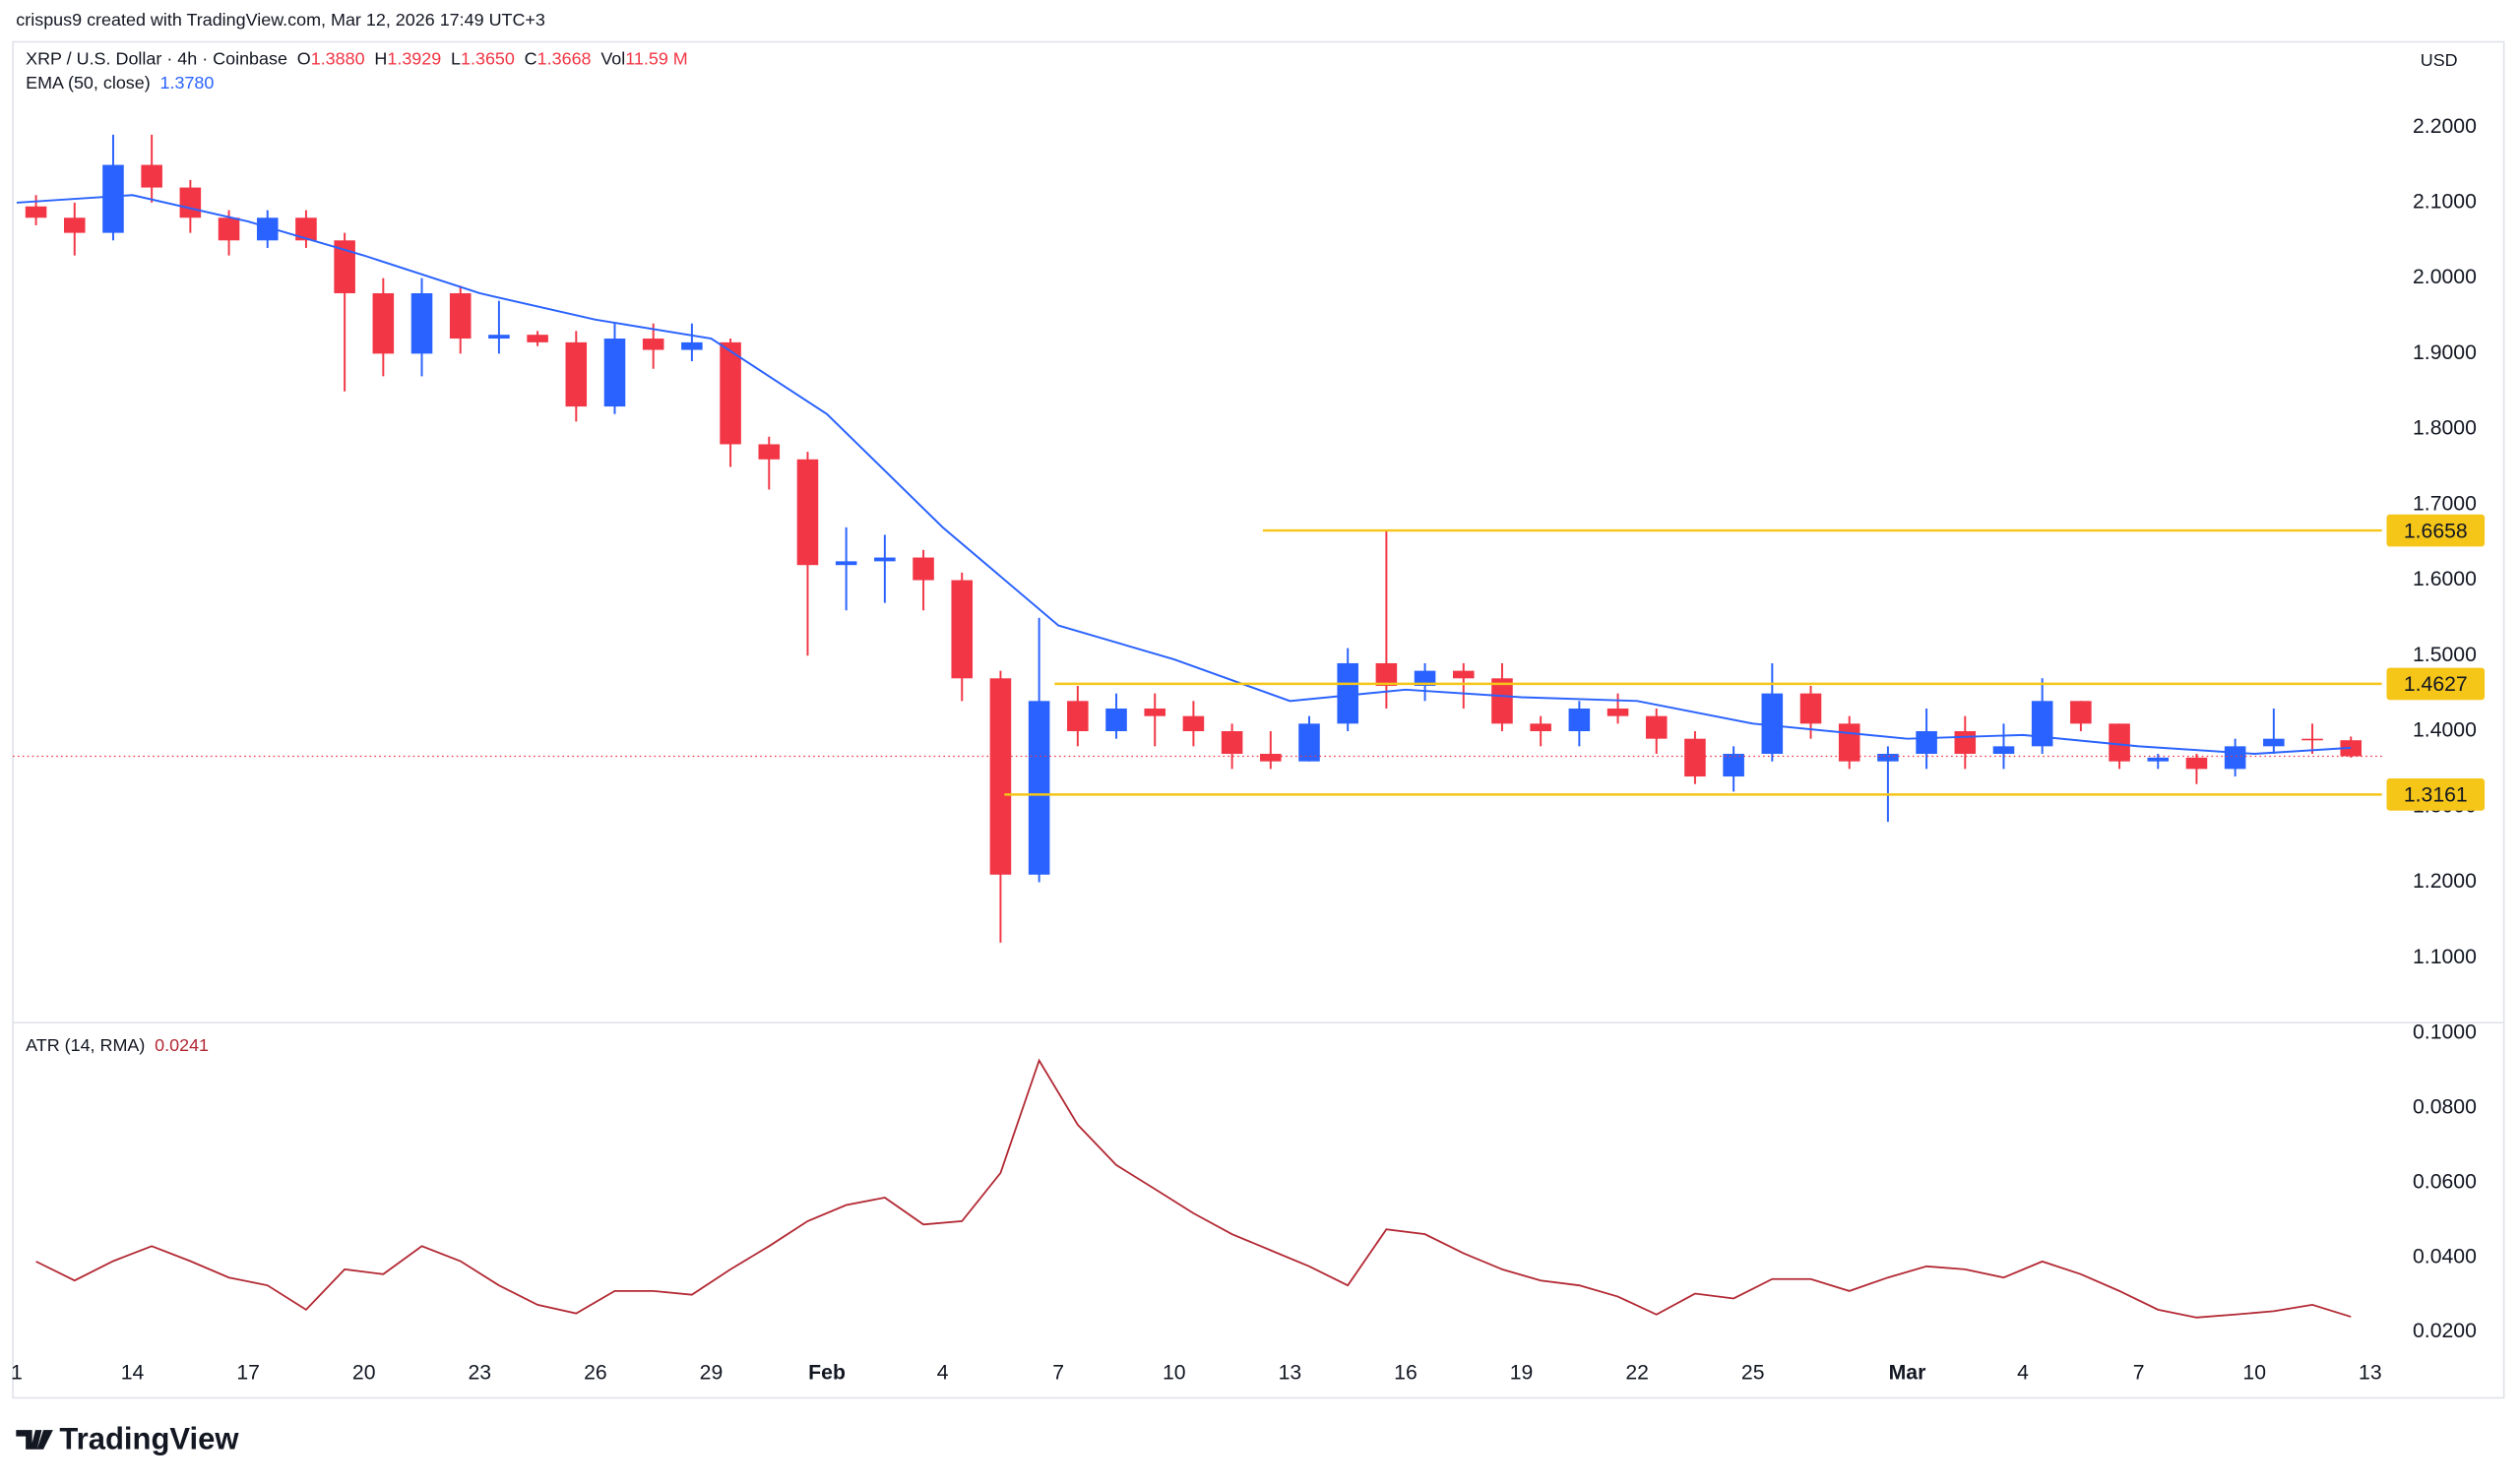  Describe the element at coordinates (595, 1374) in the screenshot. I see `x-tick-label: 26` at that location.